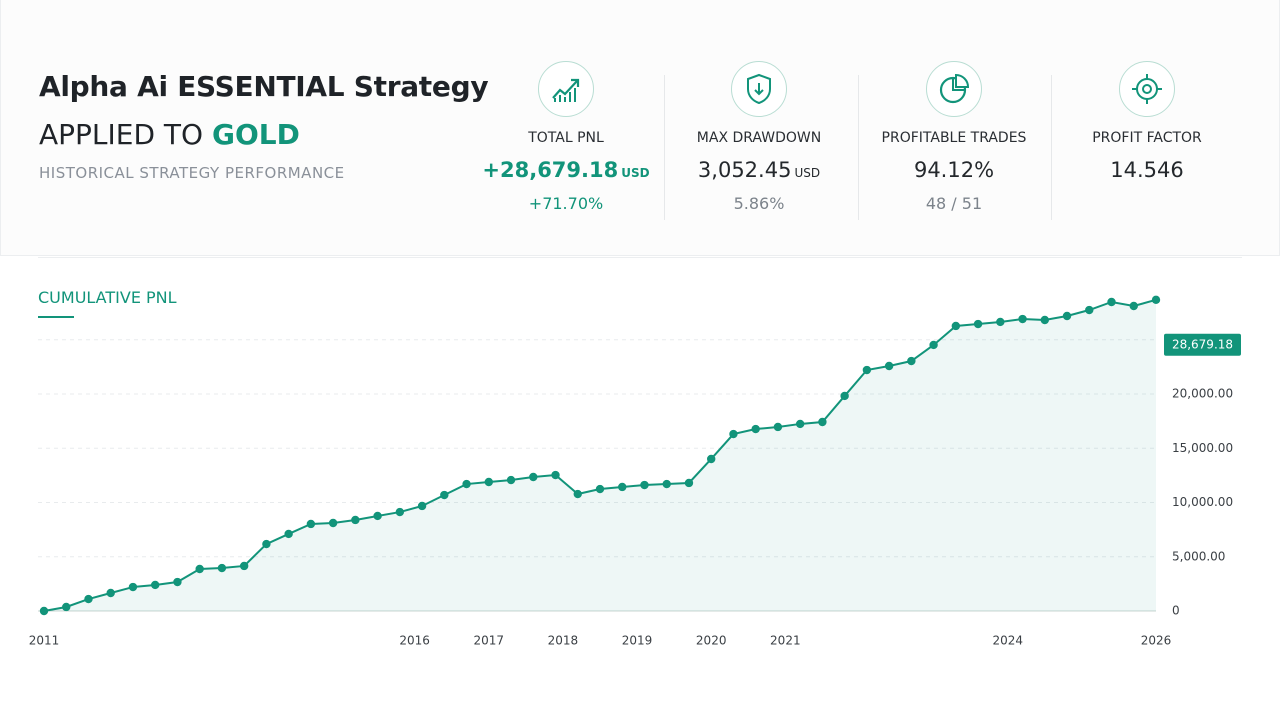 The image size is (1280, 713). What do you see at coordinates (1007, 641) in the screenshot?
I see `x-tick-label: 2024` at bounding box center [1007, 641].